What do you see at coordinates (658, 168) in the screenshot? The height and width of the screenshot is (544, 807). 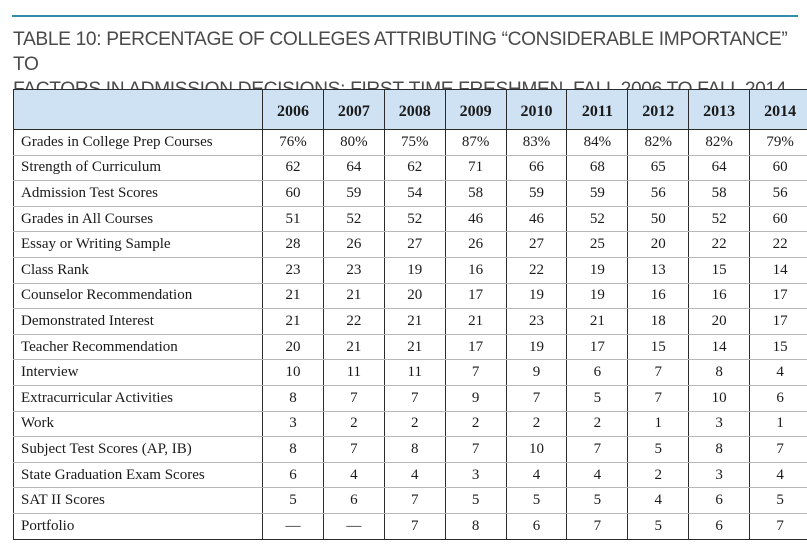 I see `value-cell: 65` at bounding box center [658, 168].